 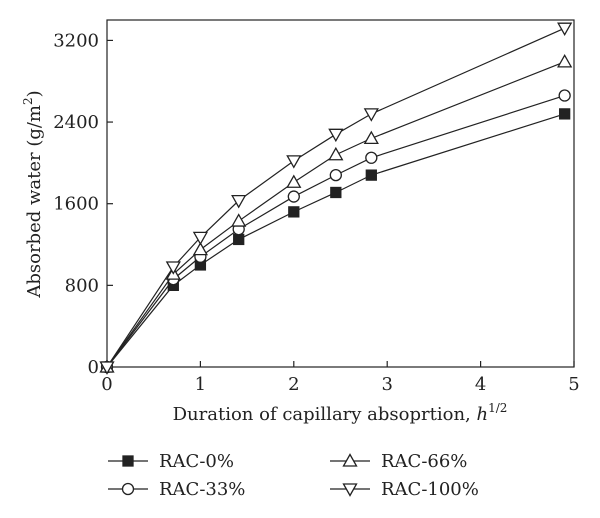 I want to click on legend-entry: RAC-0%, so click(x=171, y=461).